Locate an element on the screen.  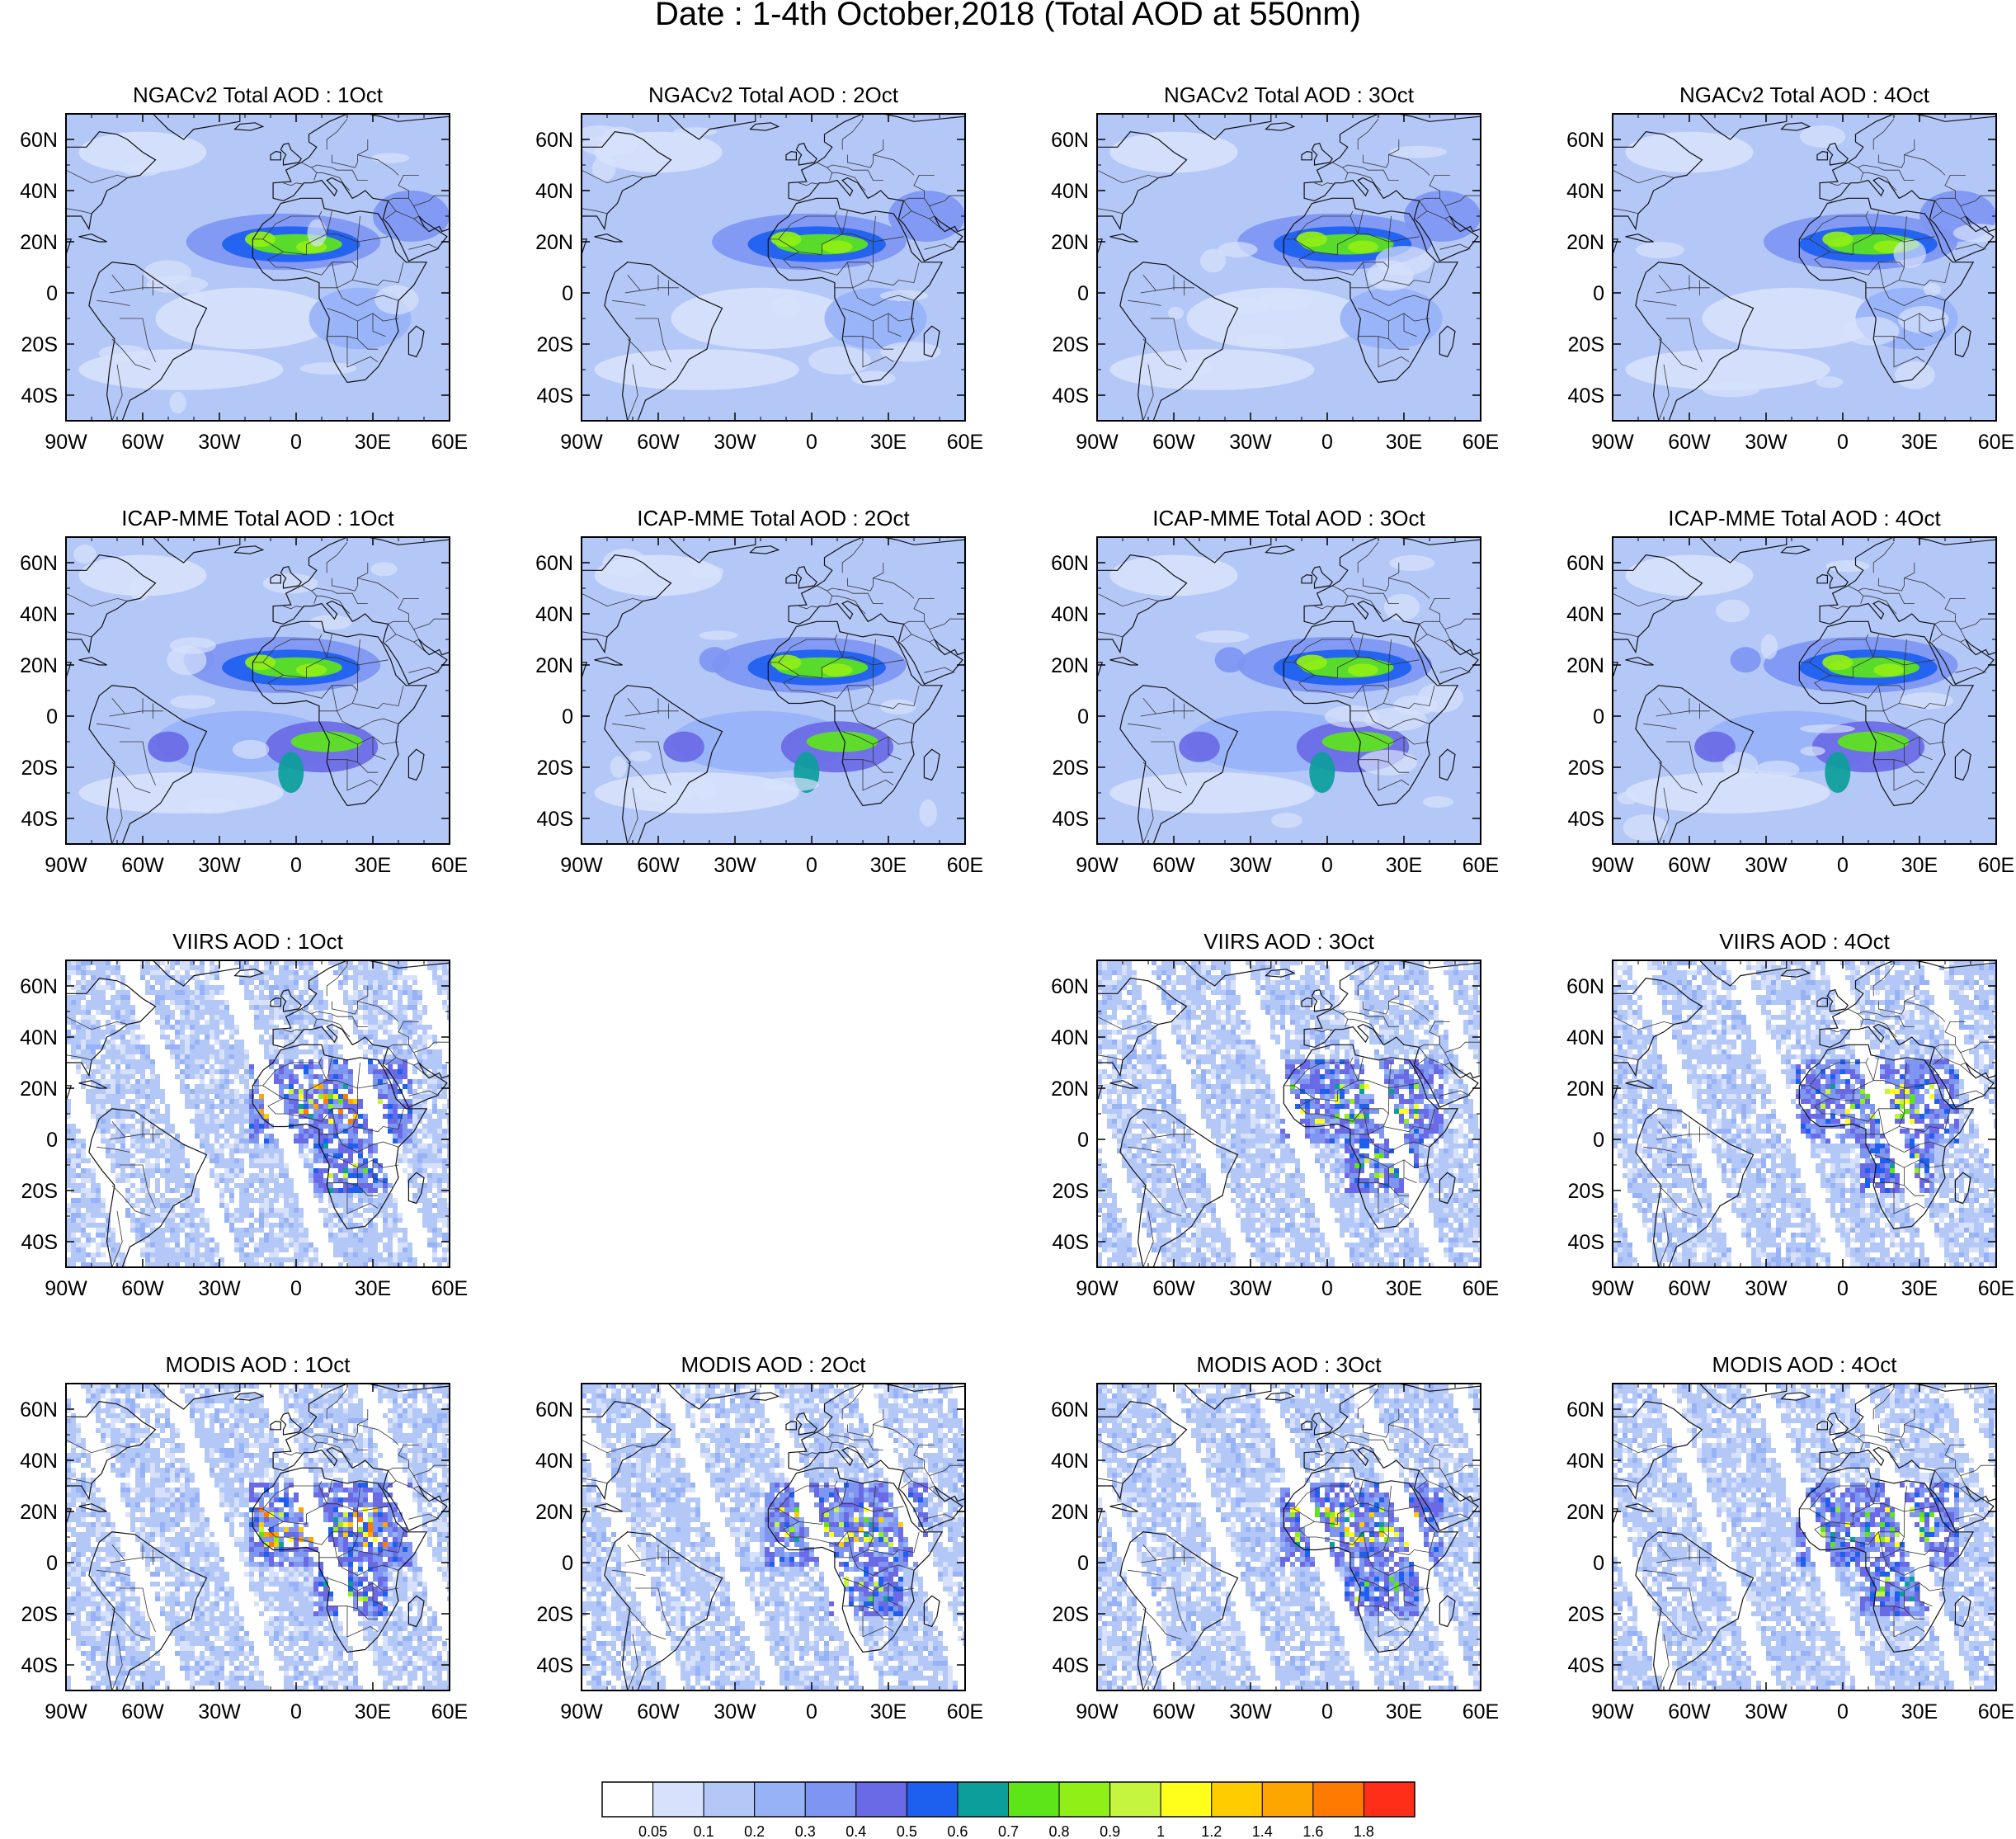
panel-title: MODIS AOD : 3Oct is located at coordinates (1289, 1364).